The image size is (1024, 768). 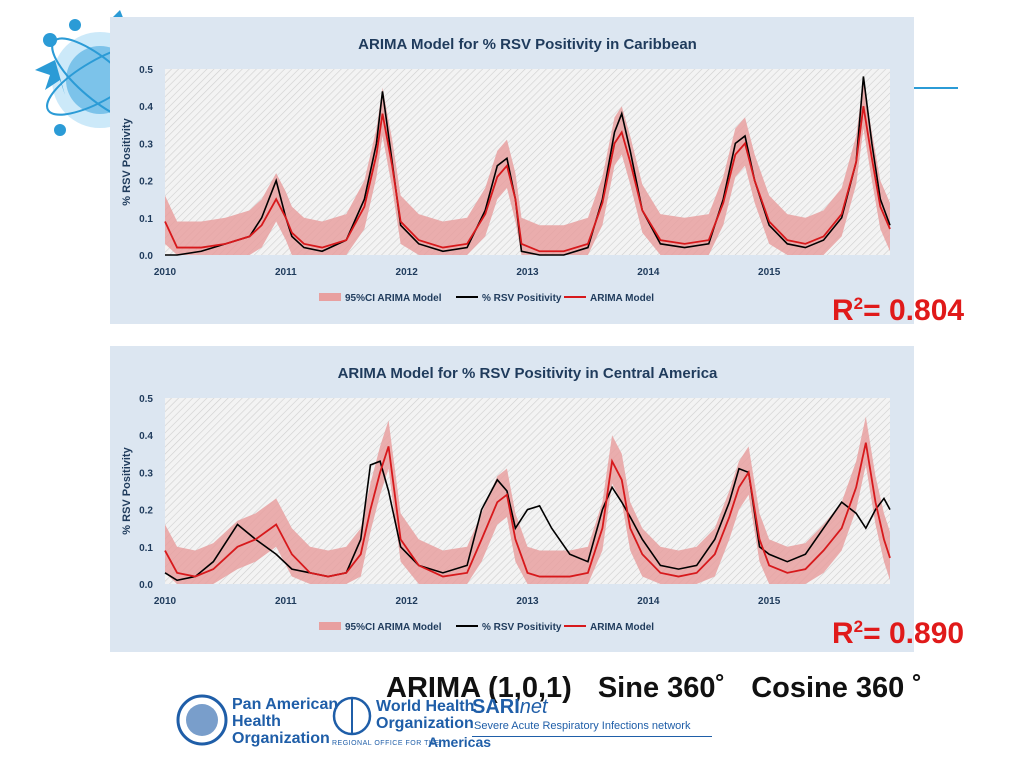 I want to click on paho-emblem-icon, so click(x=202, y=720).